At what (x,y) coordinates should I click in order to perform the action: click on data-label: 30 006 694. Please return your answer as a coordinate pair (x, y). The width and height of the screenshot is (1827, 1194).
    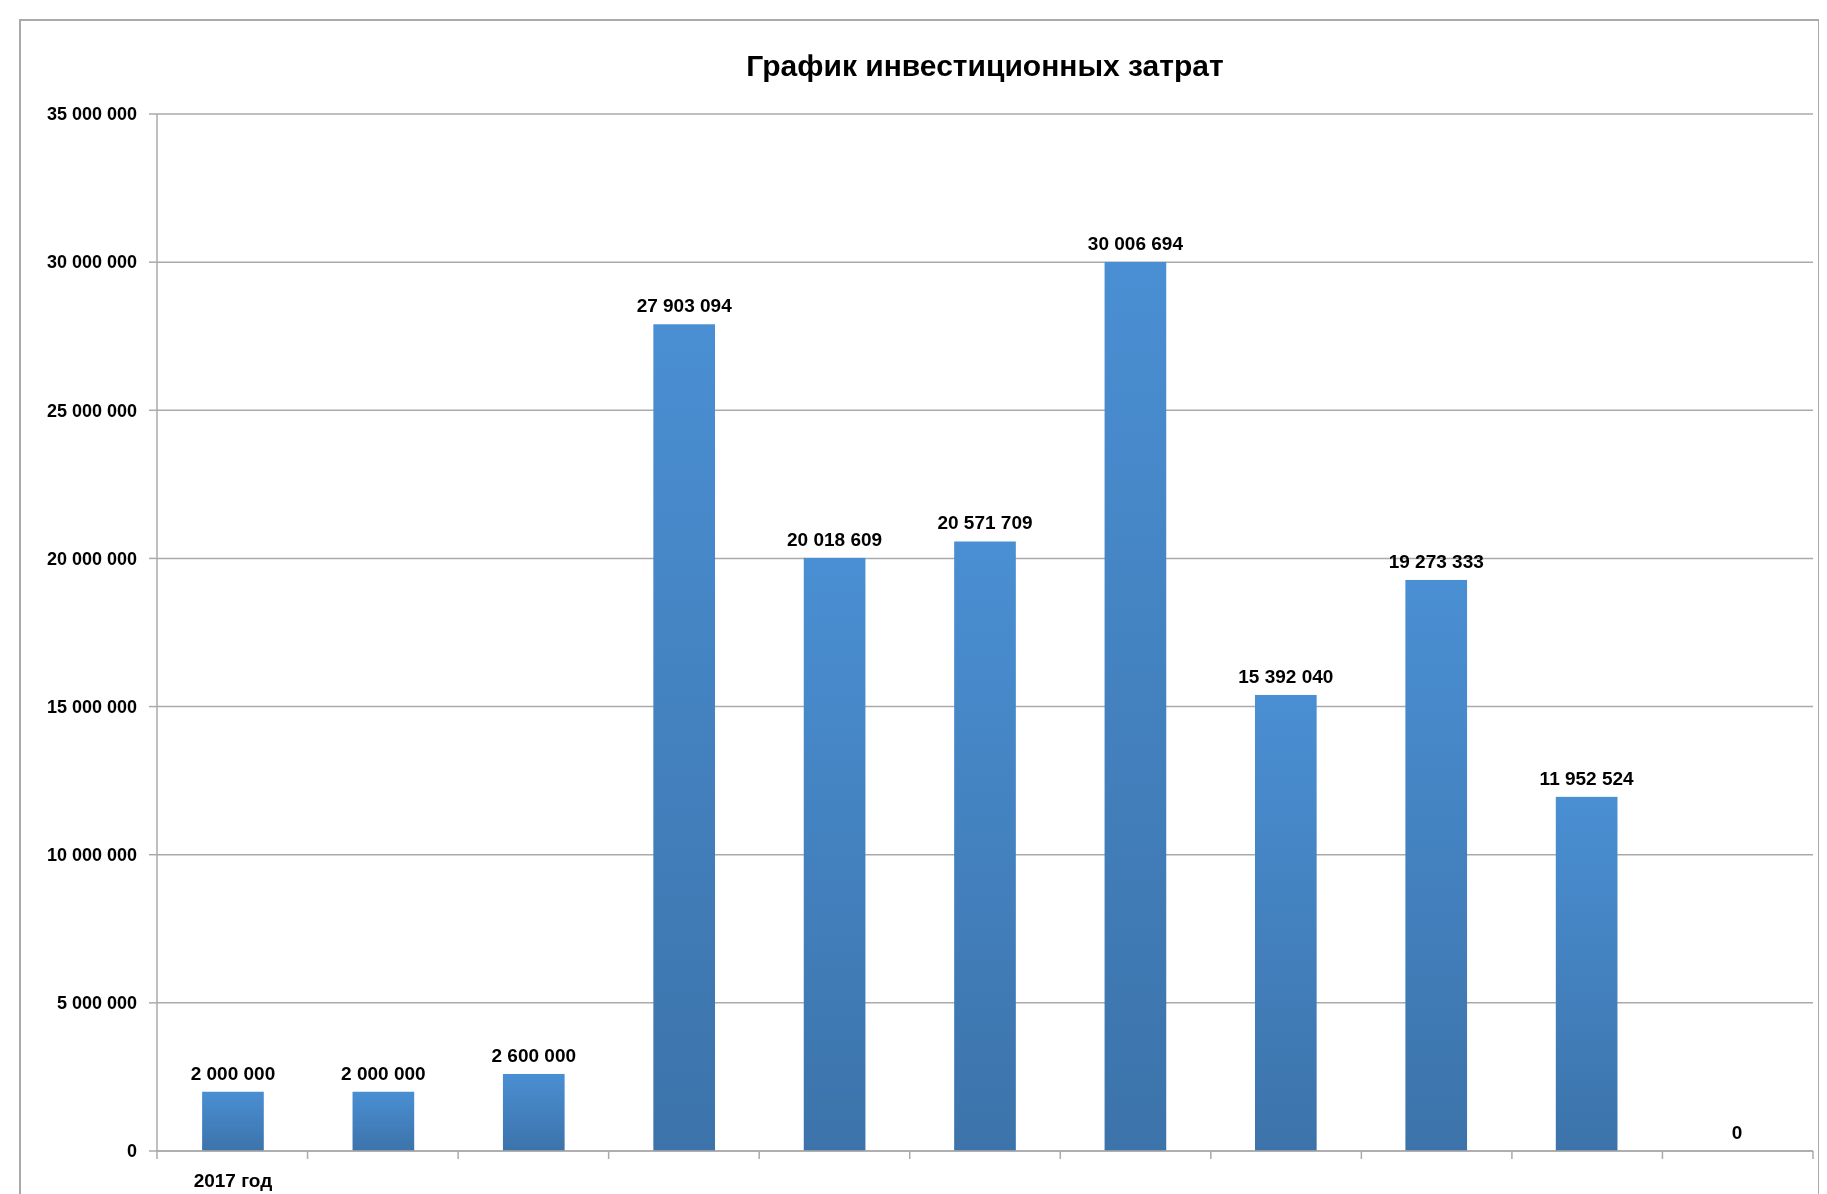
    Looking at the image, I should click on (1135, 243).